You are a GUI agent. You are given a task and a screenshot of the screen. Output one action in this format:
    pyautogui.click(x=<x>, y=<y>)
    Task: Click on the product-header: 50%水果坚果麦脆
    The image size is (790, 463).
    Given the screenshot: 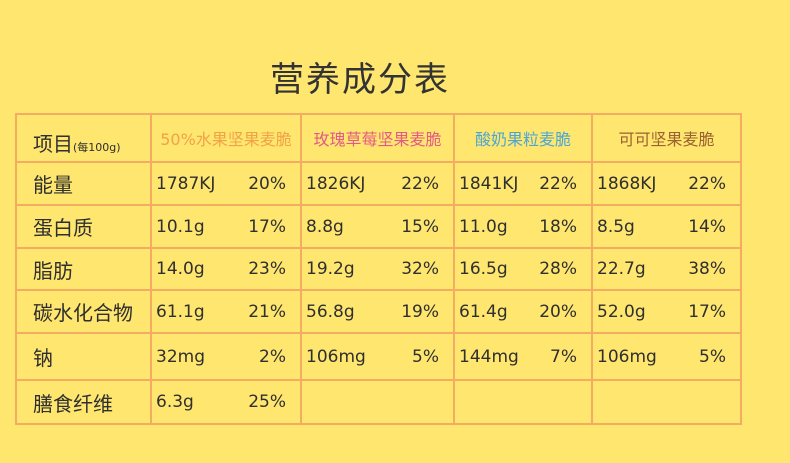 What is the action you would take?
    pyautogui.click(x=226, y=138)
    